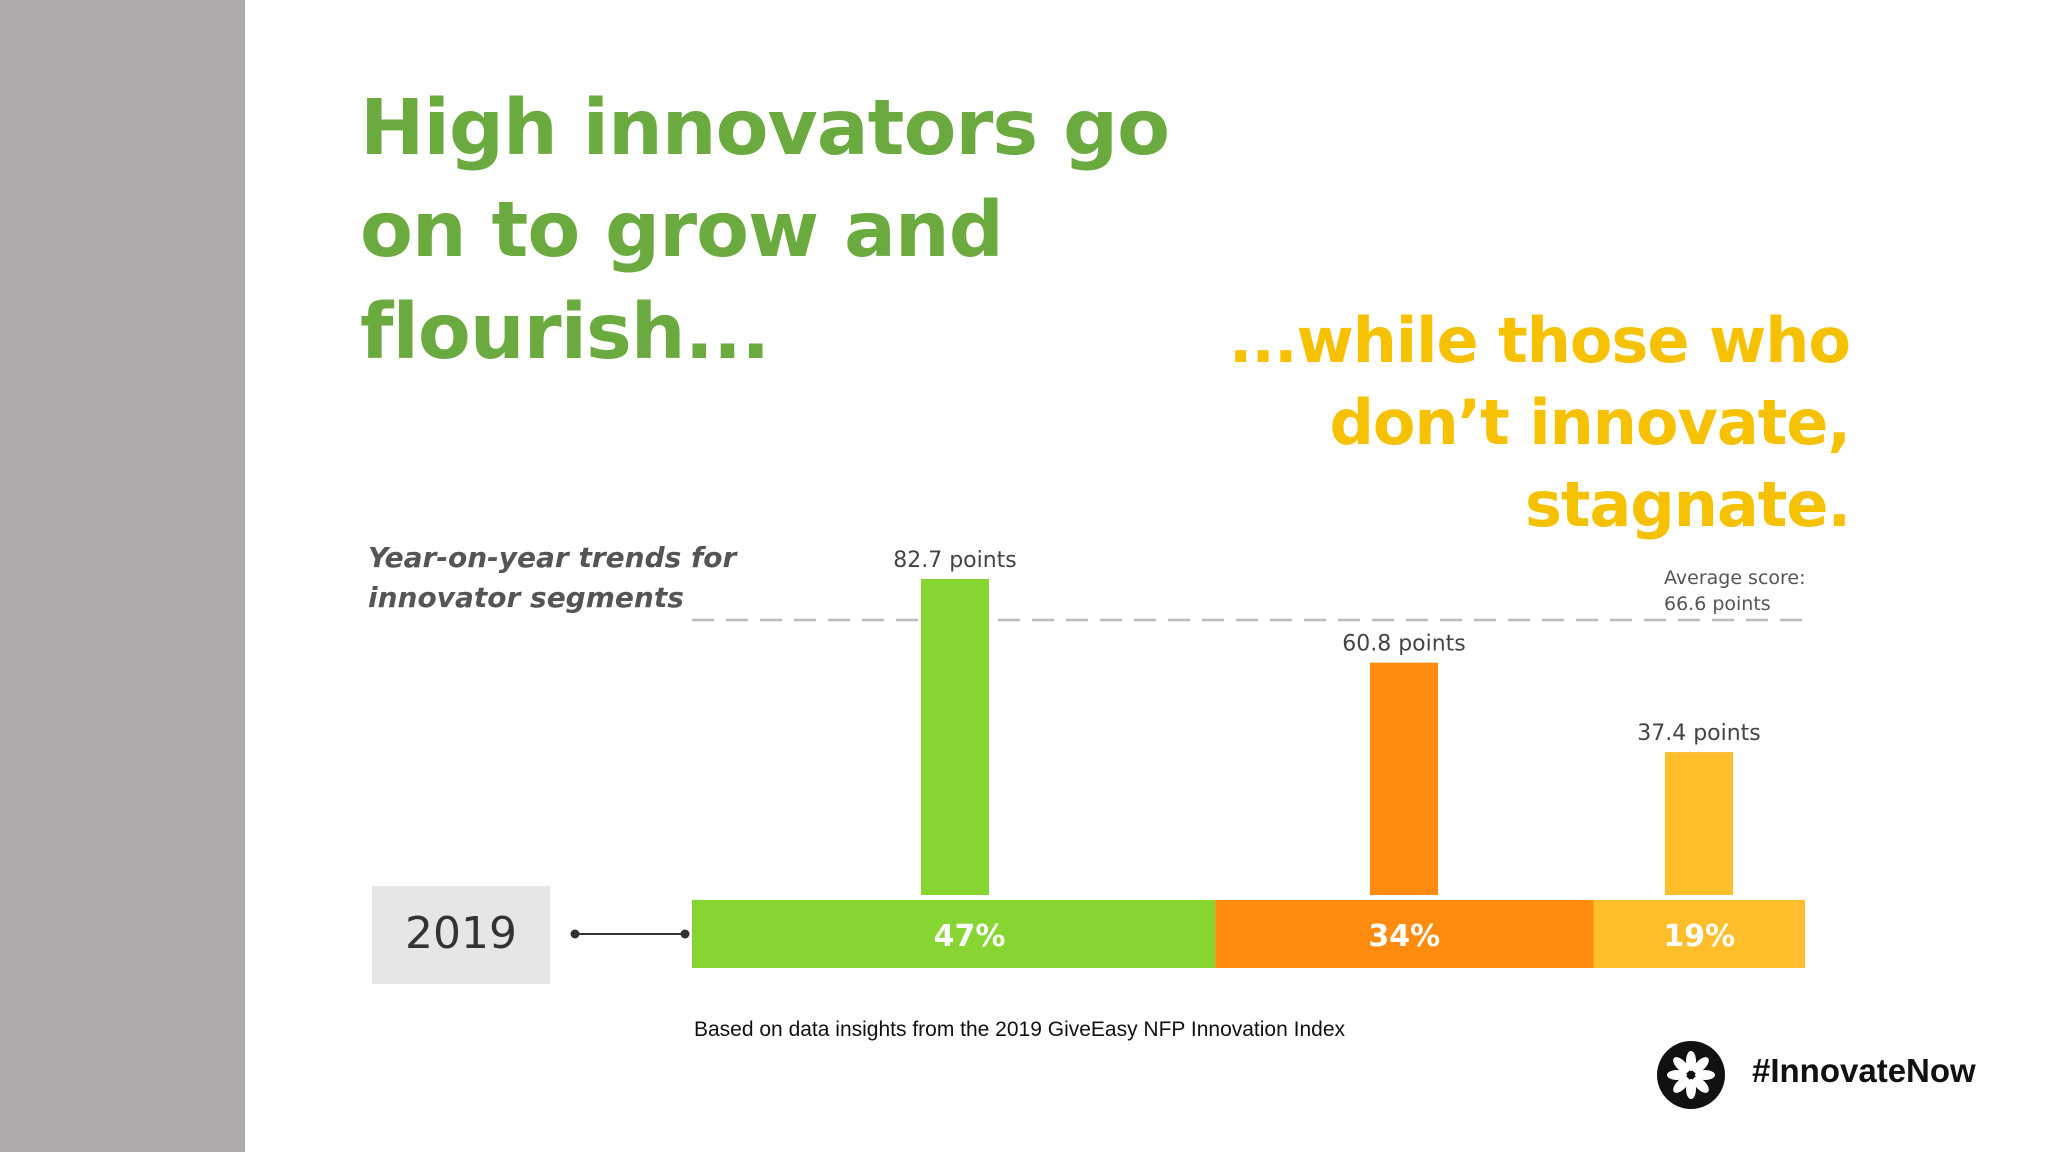  Describe the element at coordinates (575, 934) in the screenshot. I see `connector-dot-start` at that location.